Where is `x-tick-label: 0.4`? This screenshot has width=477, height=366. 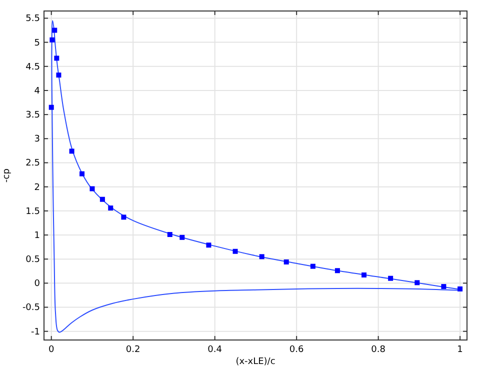 x-tick-label: 0.4 is located at coordinates (215, 350).